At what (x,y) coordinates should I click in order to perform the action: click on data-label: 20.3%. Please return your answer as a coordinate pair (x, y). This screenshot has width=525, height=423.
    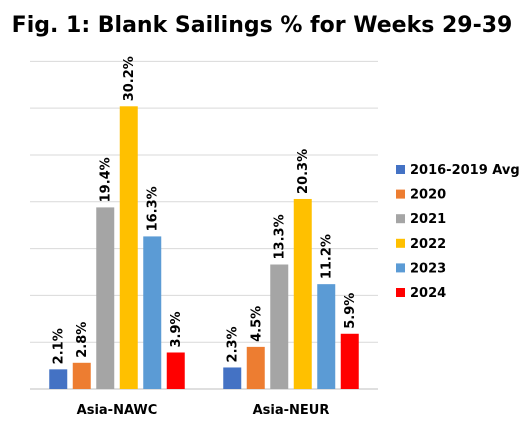
    Looking at the image, I should click on (303, 171).